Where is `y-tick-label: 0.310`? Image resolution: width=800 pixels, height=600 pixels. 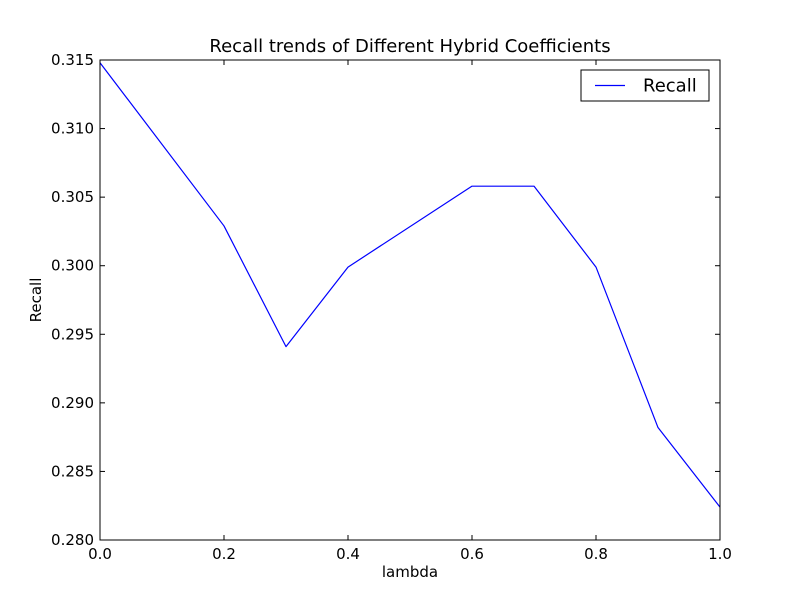
y-tick-label: 0.310 is located at coordinates (72, 129).